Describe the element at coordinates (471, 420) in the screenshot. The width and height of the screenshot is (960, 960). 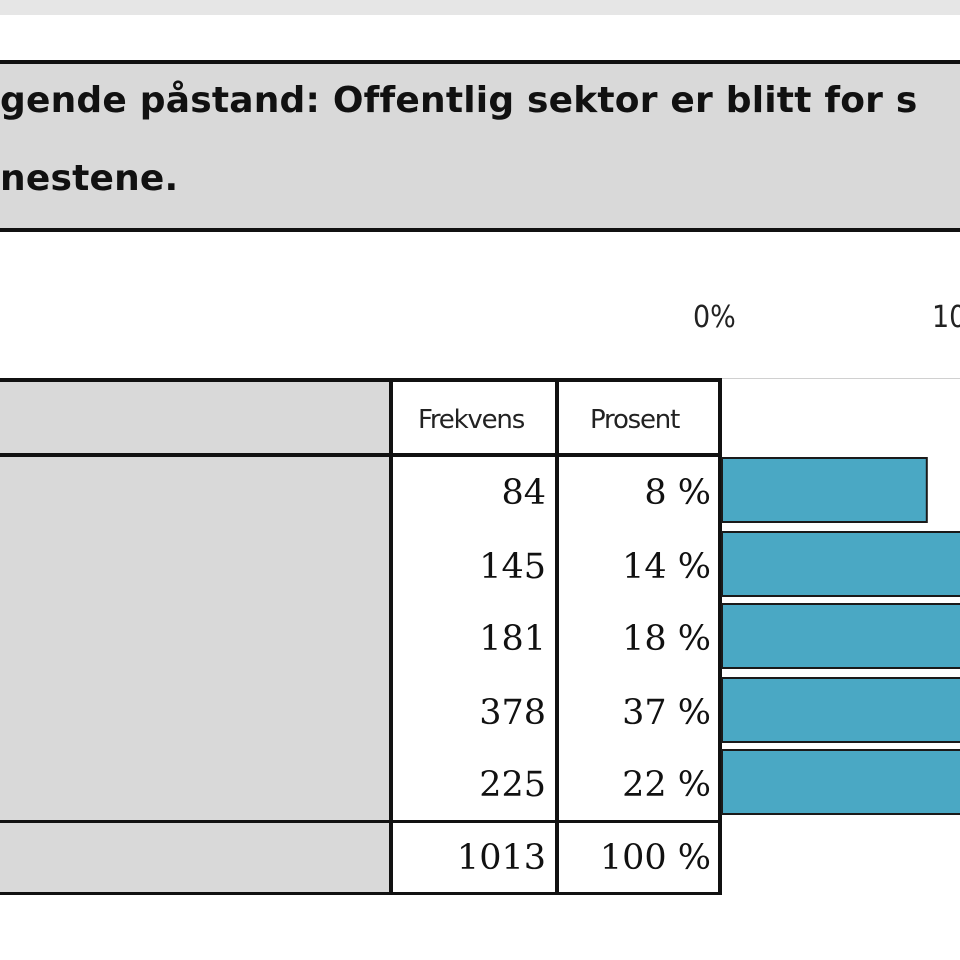
I see `header-frekvens: Frekvens` at that location.